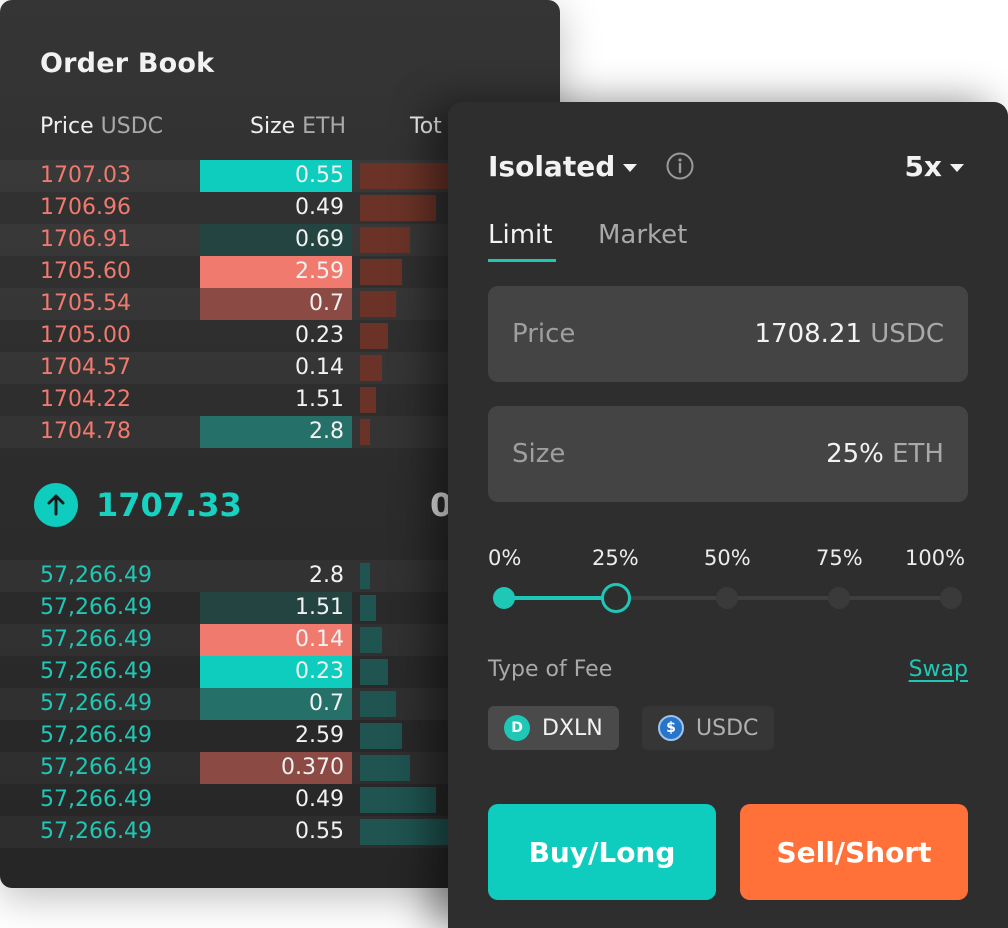 This screenshot has width=1008, height=928. I want to click on slider-stop-label: 25%, so click(615, 558).